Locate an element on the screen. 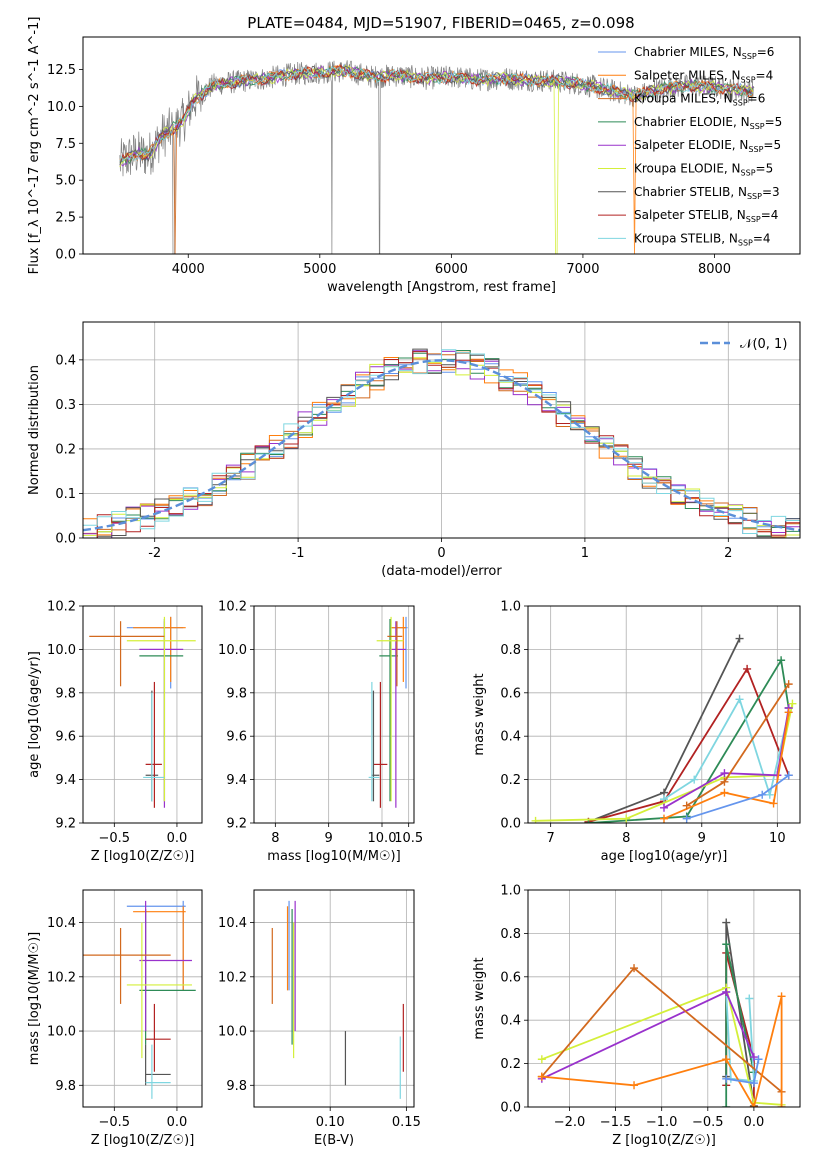  x-tick-label: 6000 is located at coordinates (451, 269).